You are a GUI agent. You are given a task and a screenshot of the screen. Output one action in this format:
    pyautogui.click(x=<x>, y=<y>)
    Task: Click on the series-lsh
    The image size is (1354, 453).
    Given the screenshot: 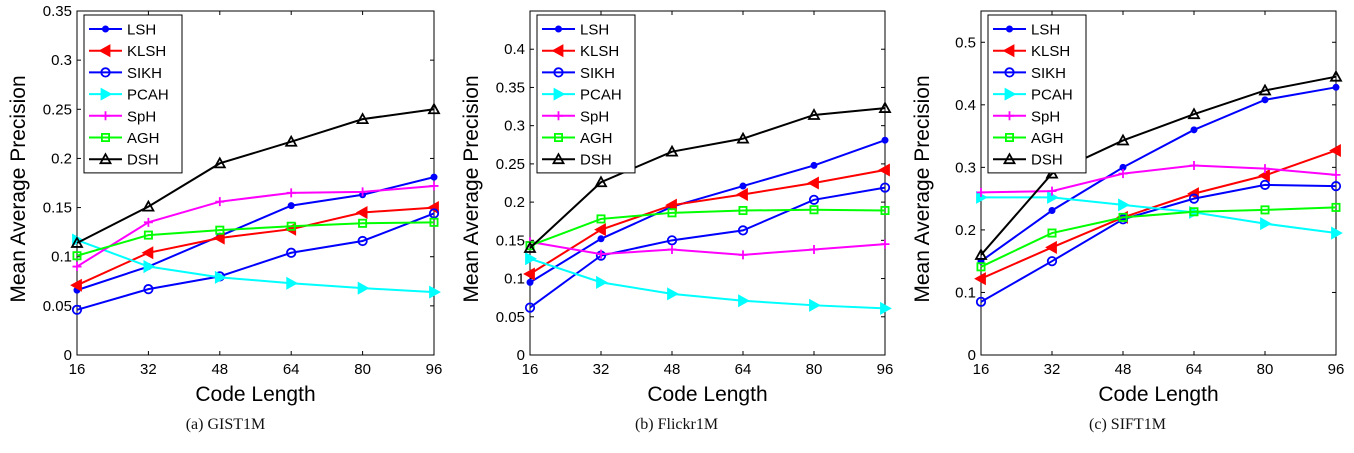 What is the action you would take?
    pyautogui.click(x=707, y=211)
    